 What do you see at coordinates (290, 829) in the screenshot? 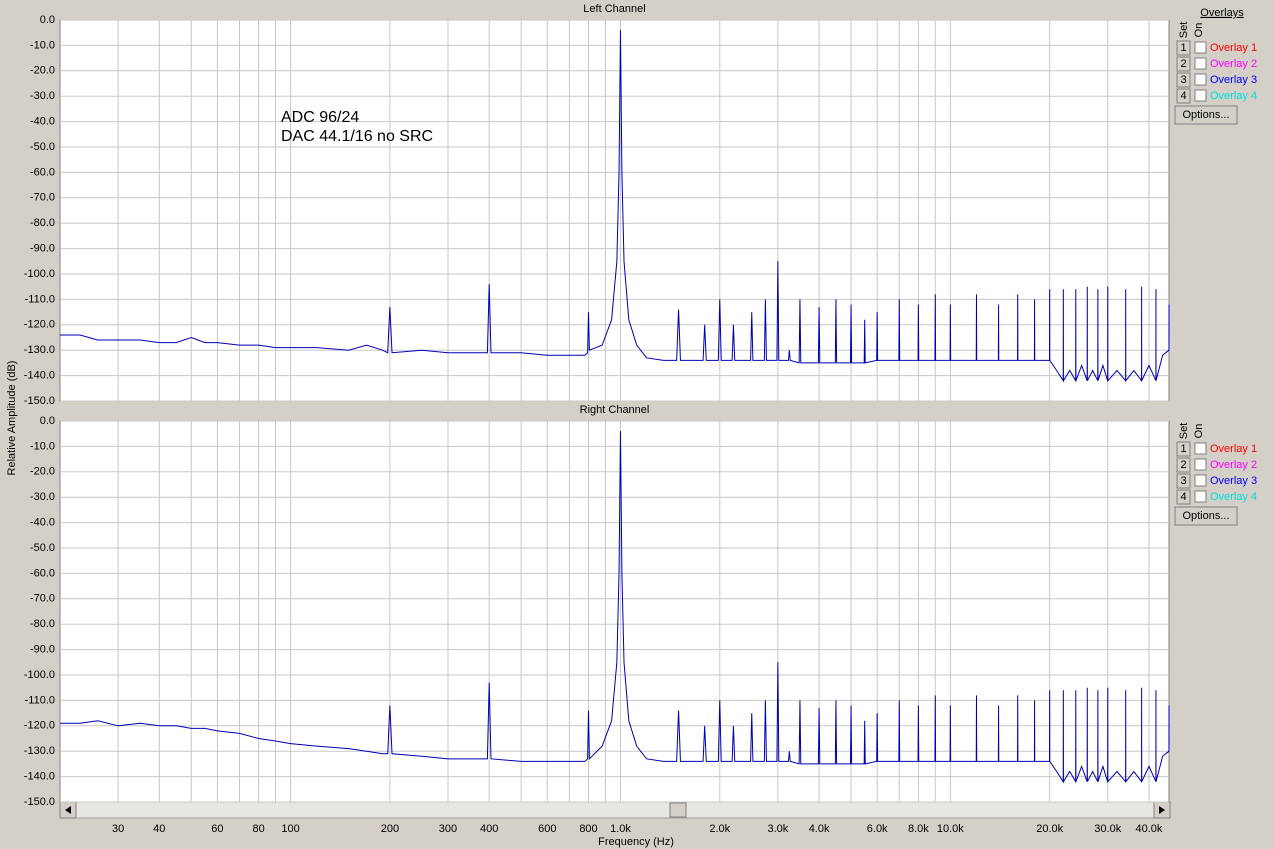
I see `x-tick-label: 100` at bounding box center [290, 829].